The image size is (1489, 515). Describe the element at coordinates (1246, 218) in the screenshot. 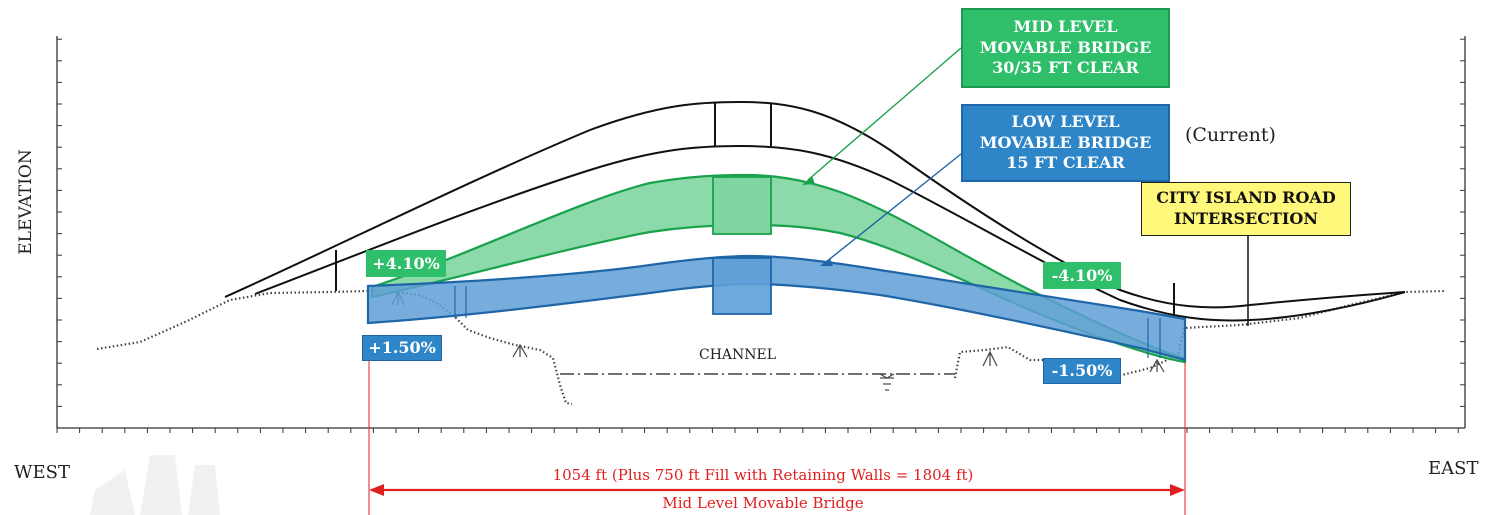

I see `city-island-line2: INTERSECTION` at that location.